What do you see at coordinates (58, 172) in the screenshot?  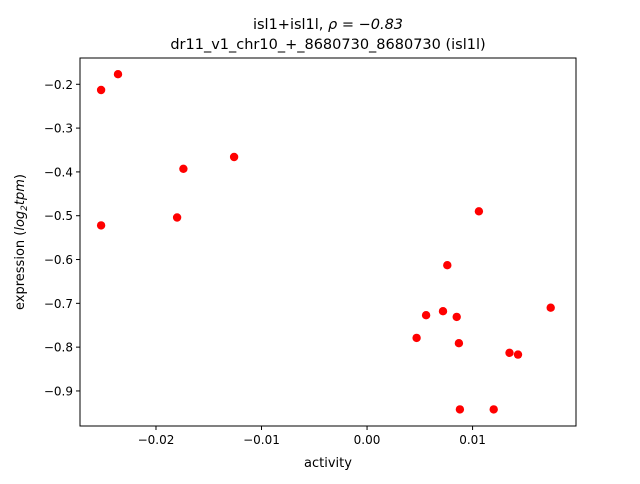 I see `y-tick-label: −0.4` at bounding box center [58, 172].